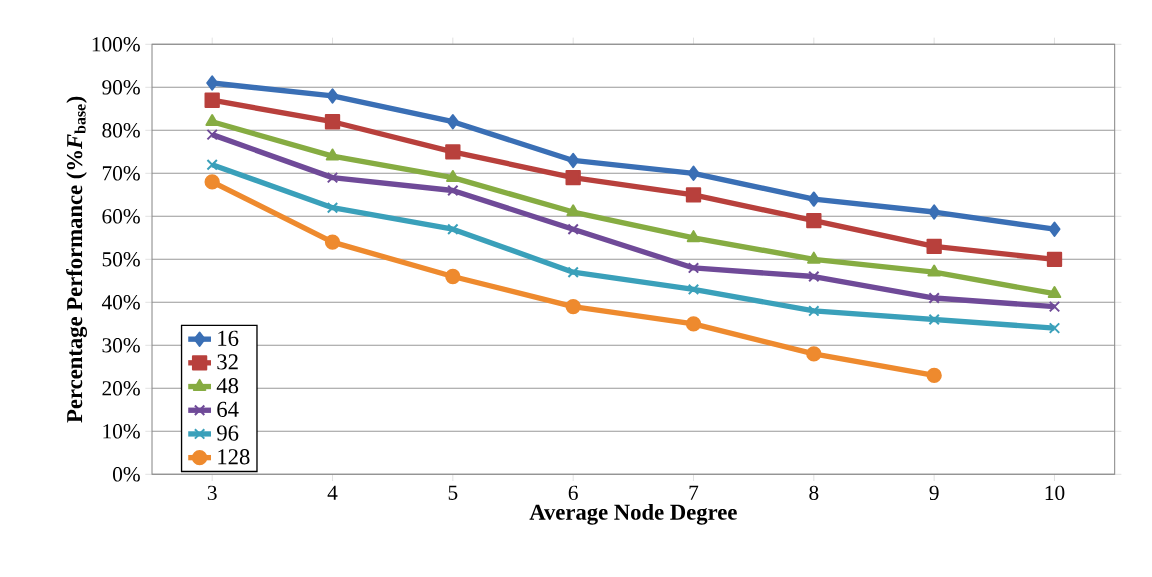 The height and width of the screenshot is (577, 1152). What do you see at coordinates (332, 492) in the screenshot?
I see `x-tick-label: 4` at bounding box center [332, 492].